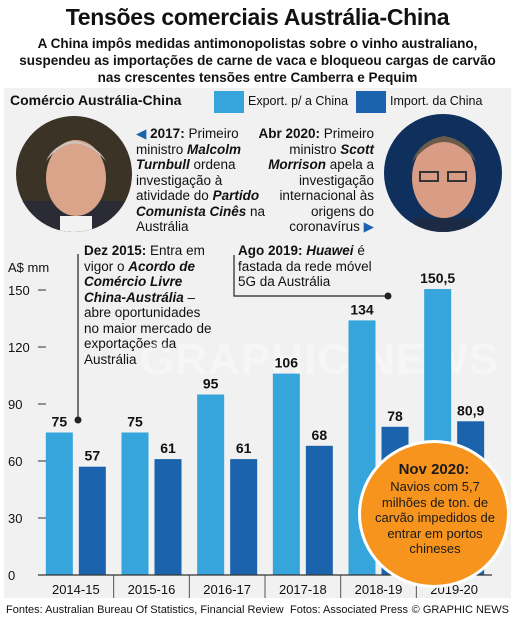 This screenshot has width=515, height=624. What do you see at coordinates (93, 456) in the screenshot?
I see `data-label-import: 57` at bounding box center [93, 456].